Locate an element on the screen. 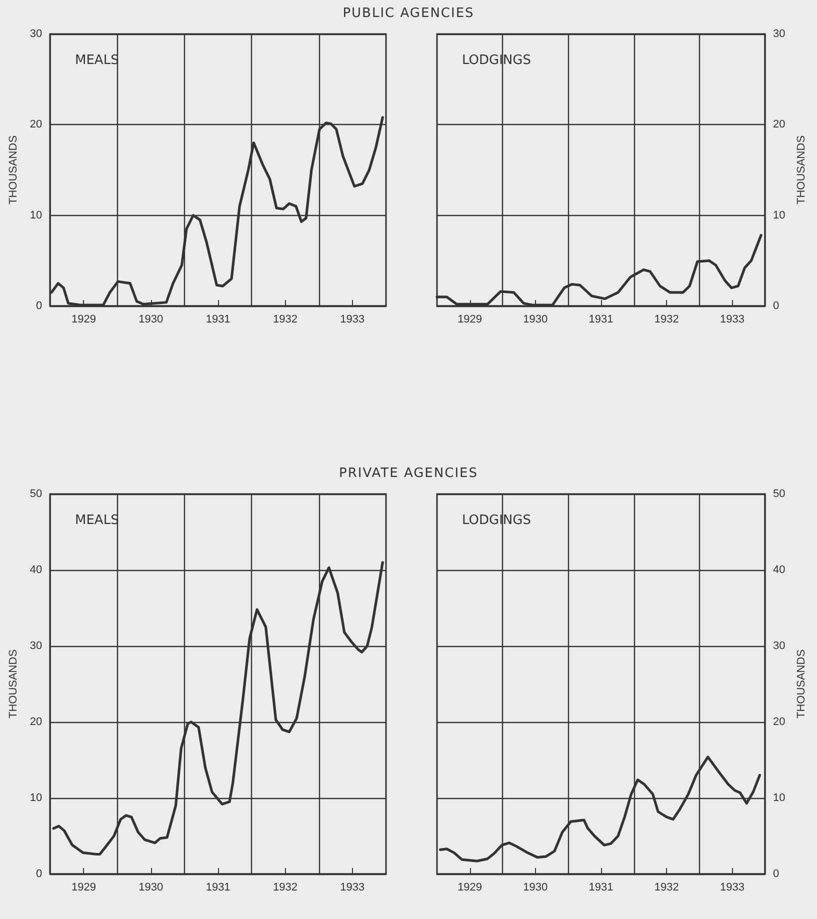  y2-tick-label: 50 is located at coordinates (779, 494).